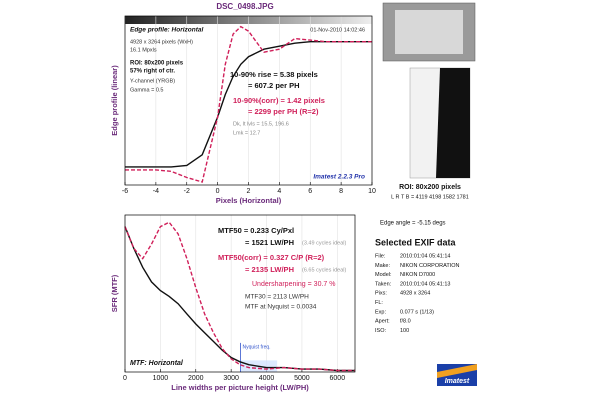  What do you see at coordinates (382, 322) in the screenshot?
I see `exif-key: Apert:` at bounding box center [382, 322].